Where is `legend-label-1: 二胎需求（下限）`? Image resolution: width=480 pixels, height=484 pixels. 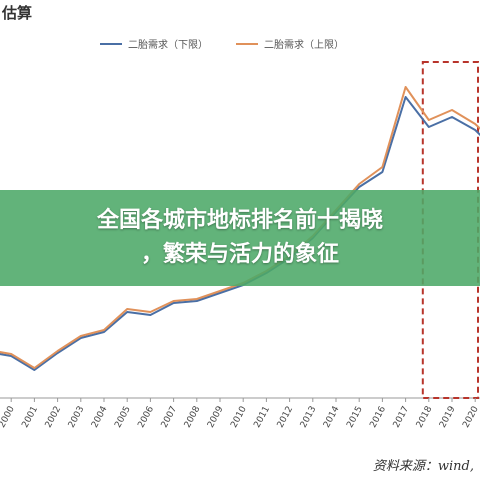
legend-label-1: 二胎需求（下限） is located at coordinates (168, 44).